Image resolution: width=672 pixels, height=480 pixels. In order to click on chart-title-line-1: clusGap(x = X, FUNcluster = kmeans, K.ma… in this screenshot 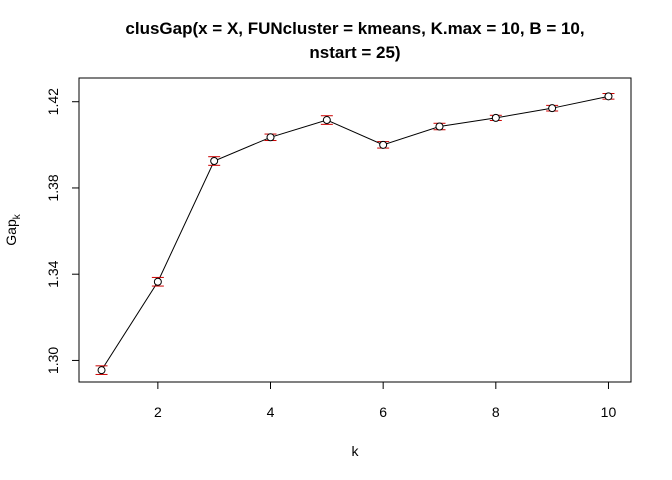, I will do `click(354, 28)`.